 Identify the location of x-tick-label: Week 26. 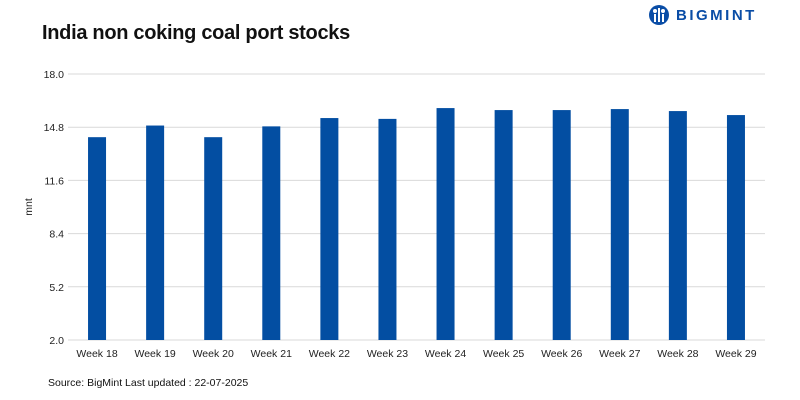
(561, 354).